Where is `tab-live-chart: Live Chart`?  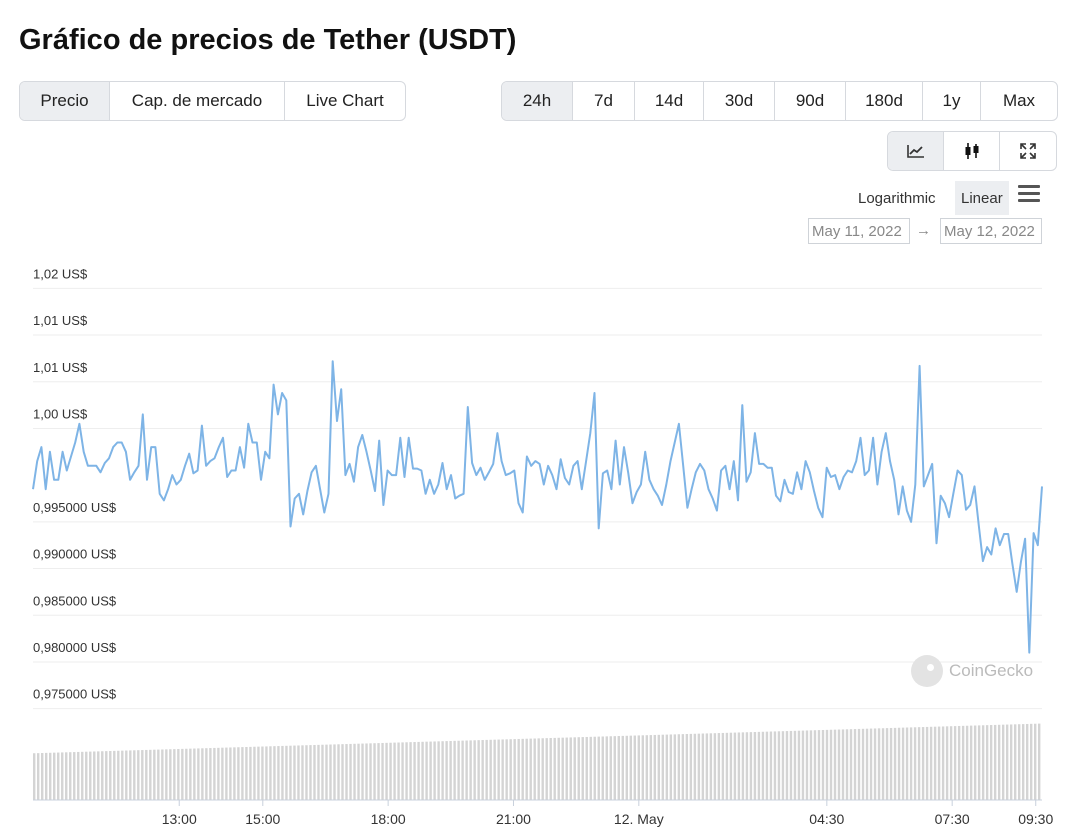 tab-live-chart: Live Chart is located at coordinates (345, 100).